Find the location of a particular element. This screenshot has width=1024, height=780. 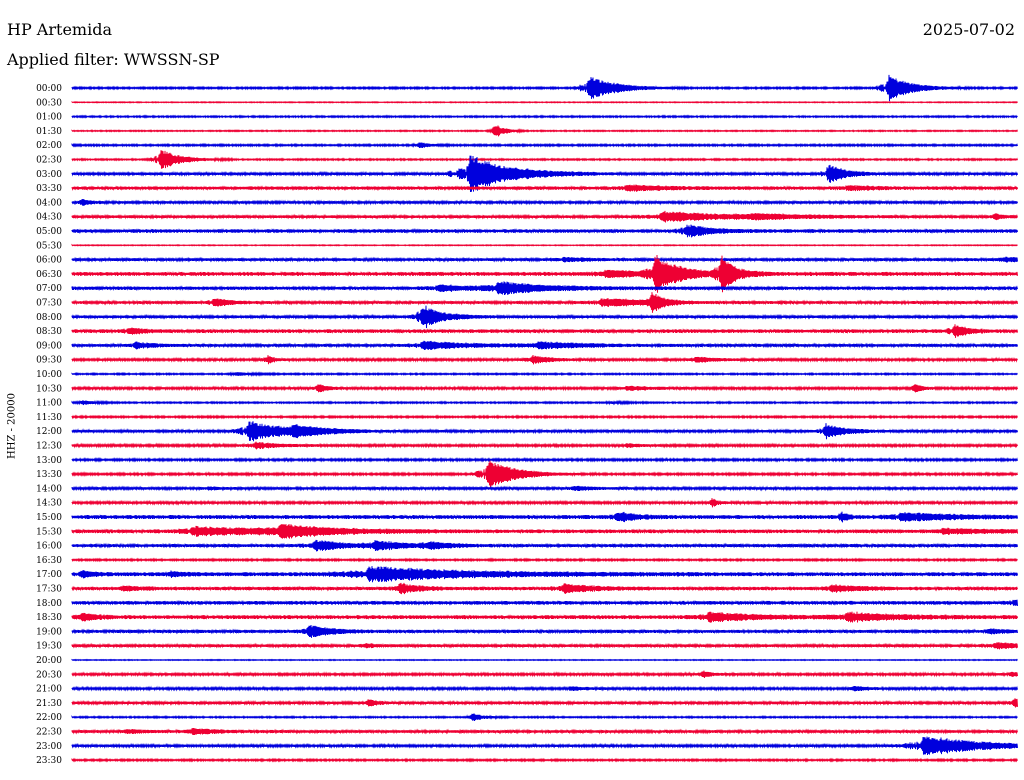

tick-label-0430: 04:30 is located at coordinates (49, 218).